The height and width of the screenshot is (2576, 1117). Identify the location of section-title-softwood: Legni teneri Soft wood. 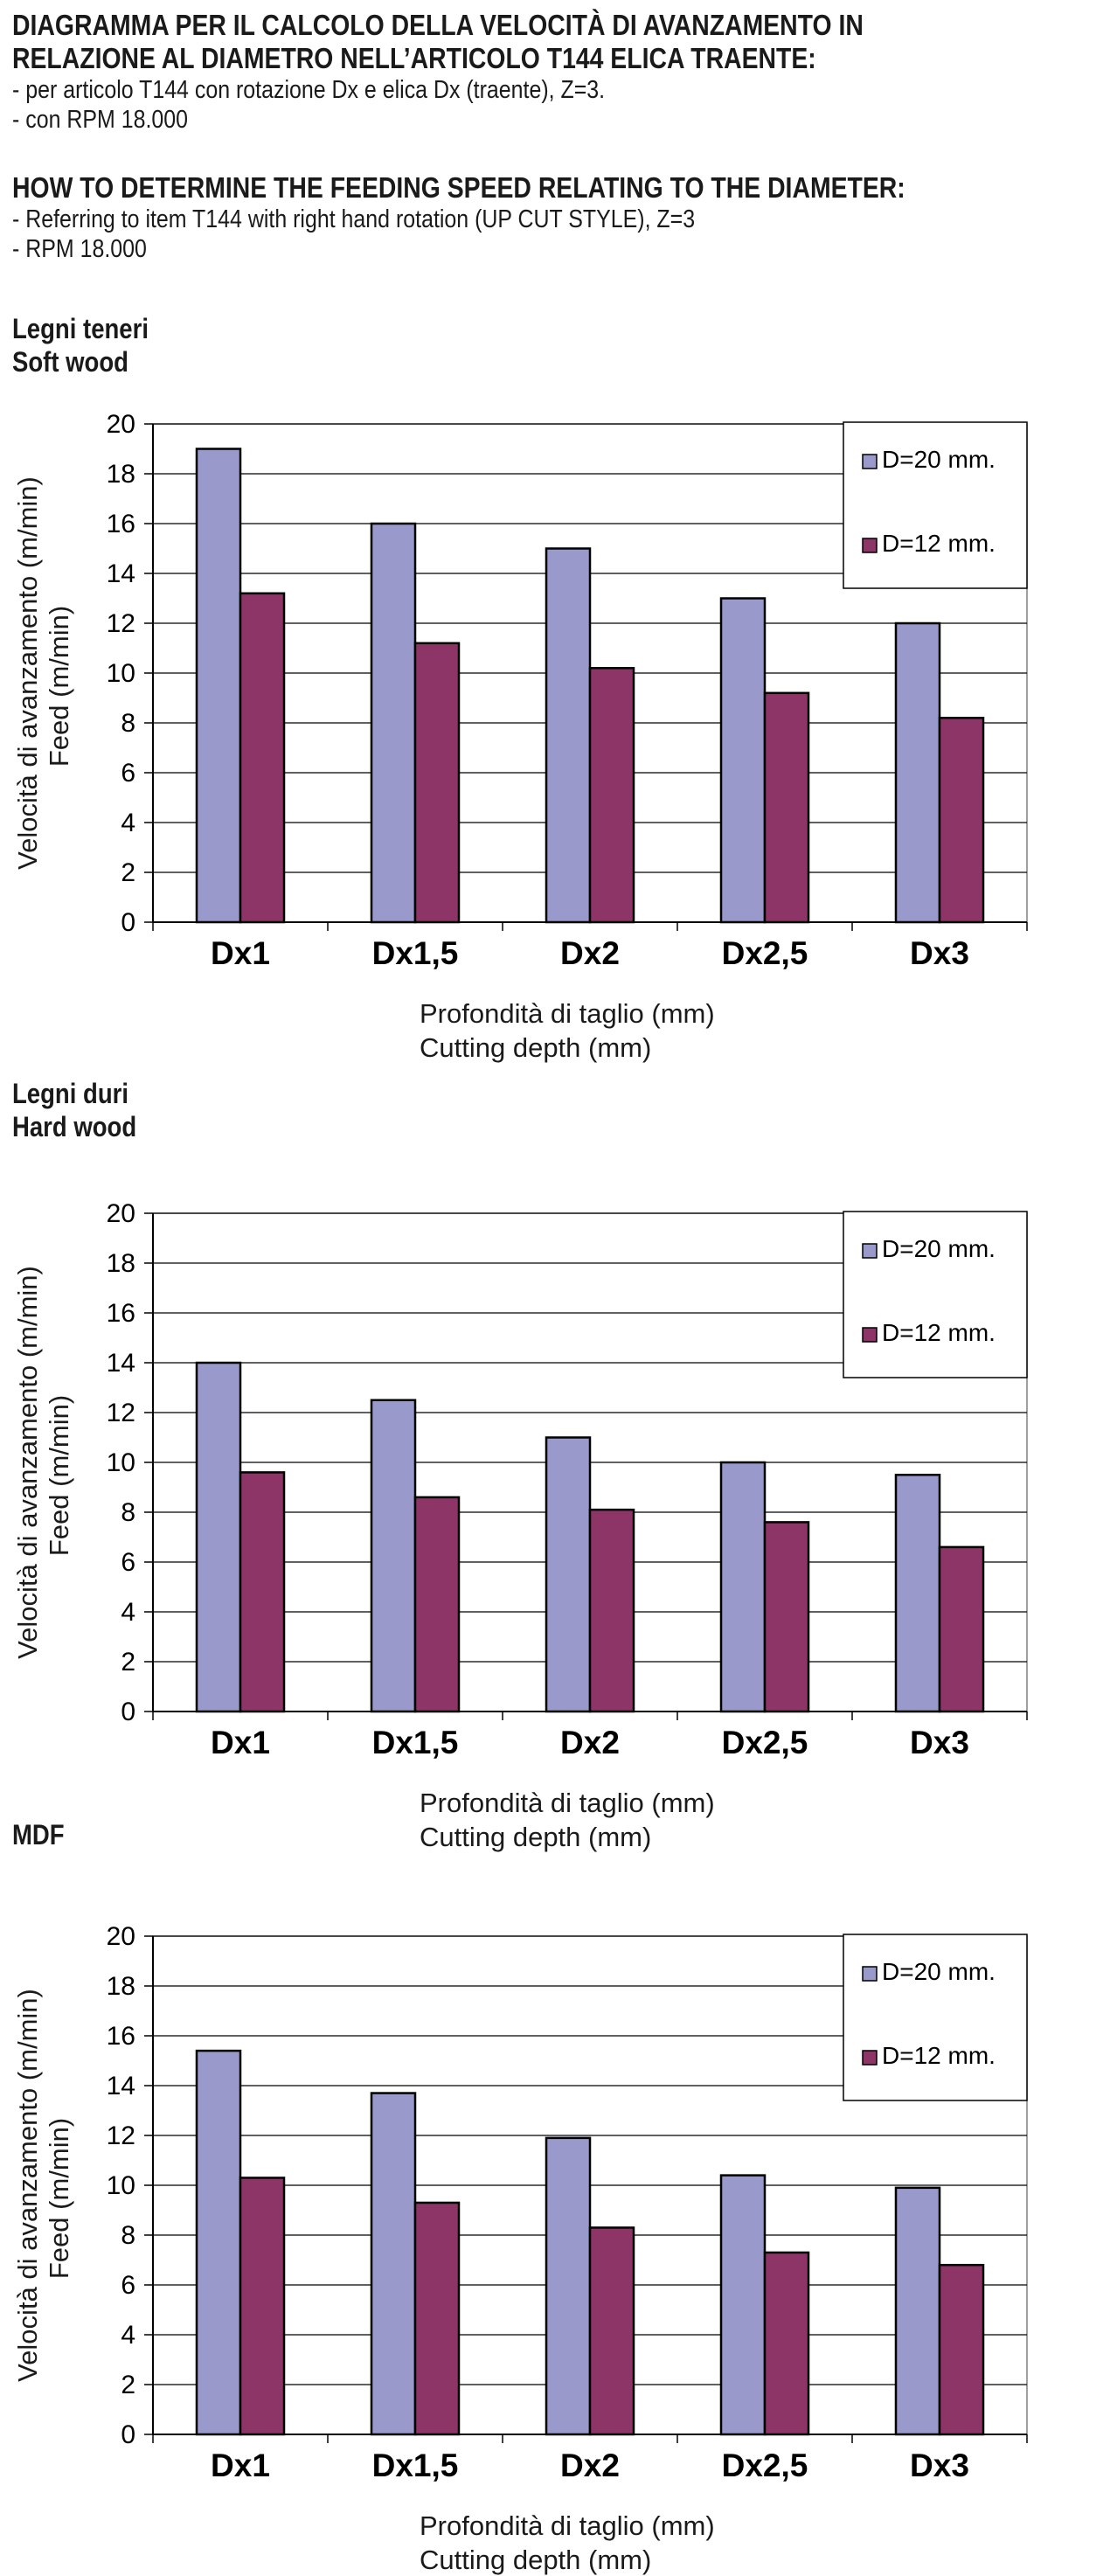
(80, 345).